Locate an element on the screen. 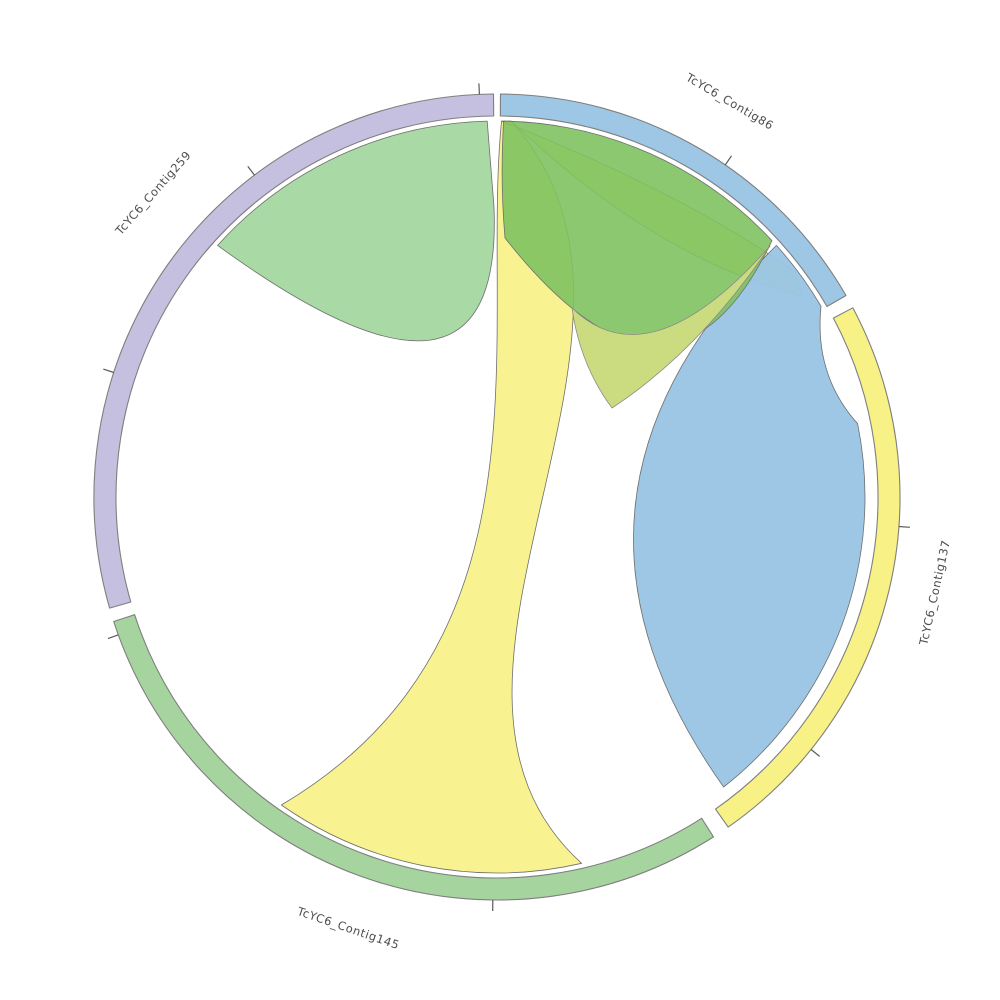  segment-label-contig145: TcYC6_Contig145 is located at coordinates (348, 928).